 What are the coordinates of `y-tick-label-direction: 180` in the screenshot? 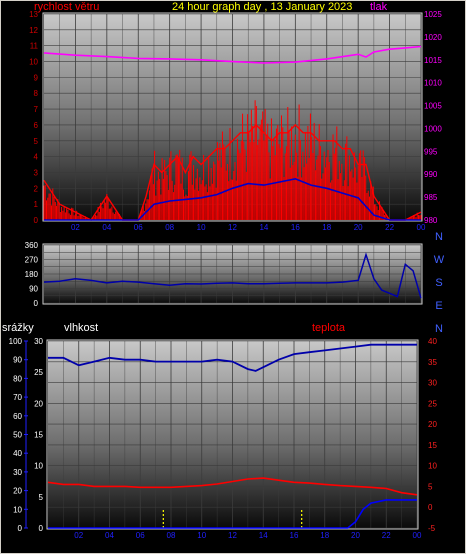 It's located at (32, 274).